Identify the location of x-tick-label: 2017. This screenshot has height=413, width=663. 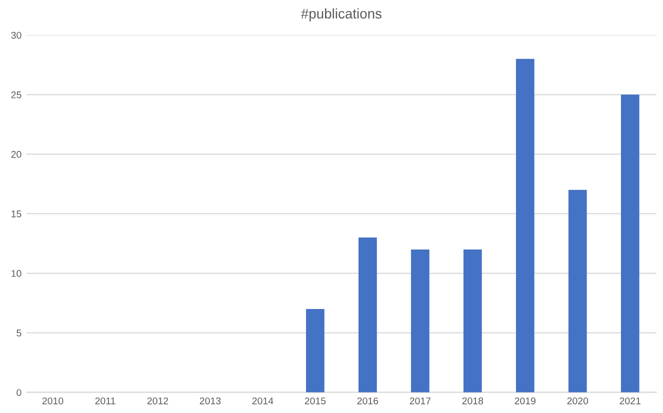
(420, 400).